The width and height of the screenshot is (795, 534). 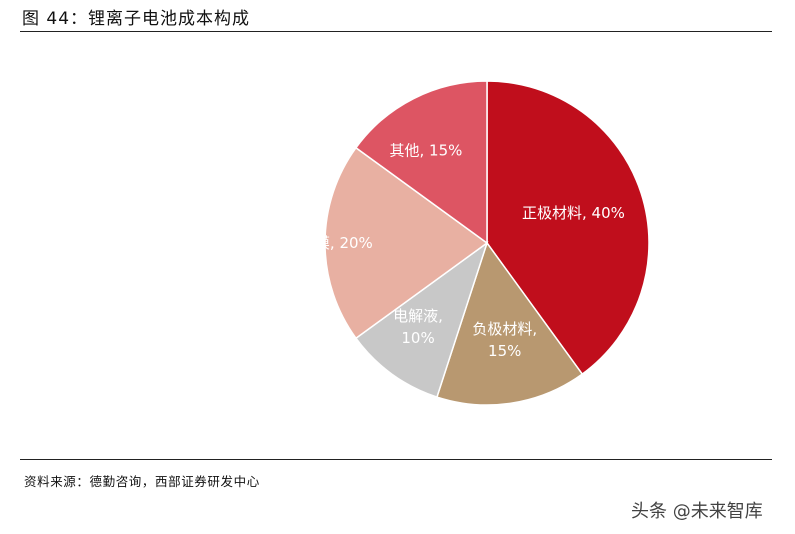 I want to click on pie-slice-label-1: 正极材料, 40%, so click(x=573, y=213).